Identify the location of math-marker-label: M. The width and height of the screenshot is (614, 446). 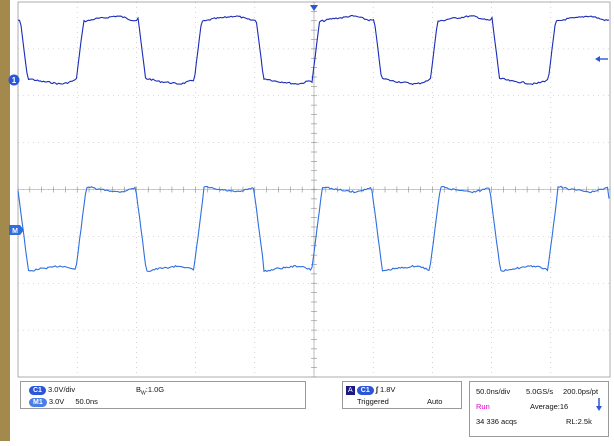
(15, 231).